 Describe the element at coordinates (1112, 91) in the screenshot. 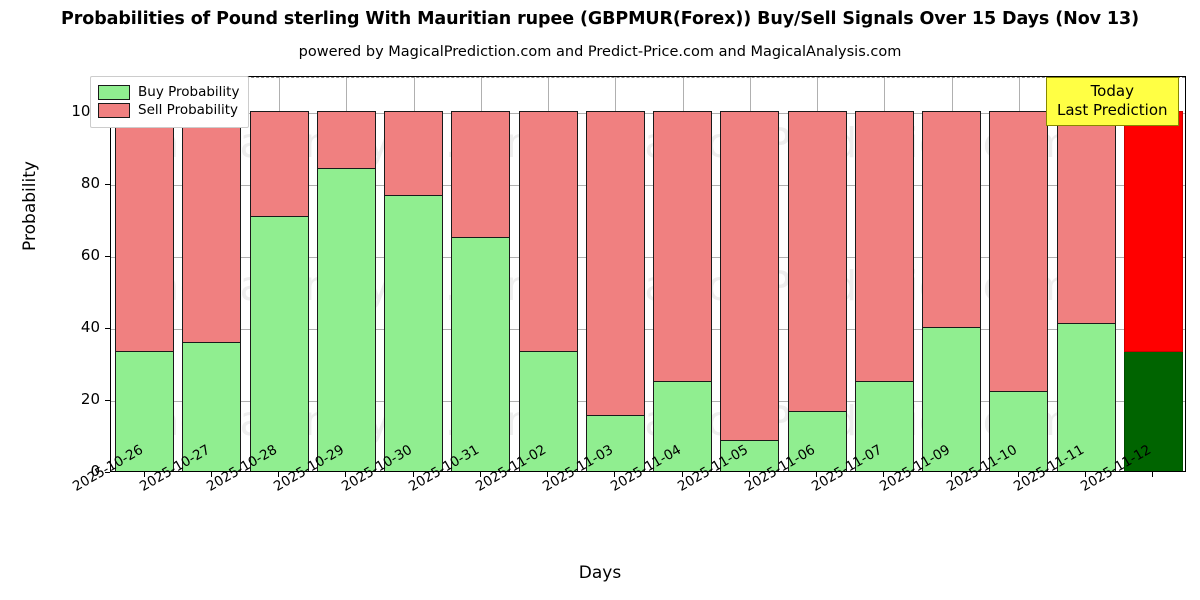

I see `today-annotation-line1: Today` at that location.